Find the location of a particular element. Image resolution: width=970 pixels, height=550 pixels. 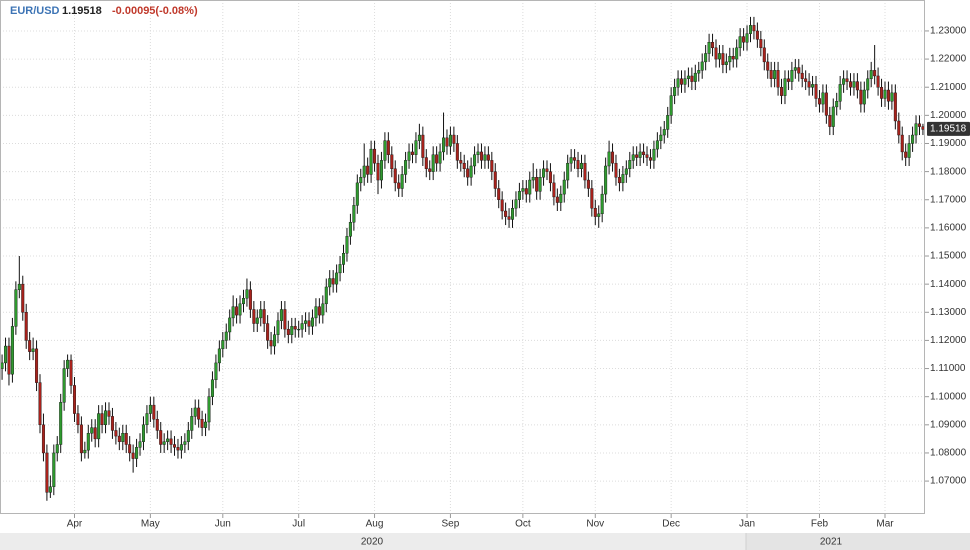

y-tick-label: 1.16000 is located at coordinates (948, 228).